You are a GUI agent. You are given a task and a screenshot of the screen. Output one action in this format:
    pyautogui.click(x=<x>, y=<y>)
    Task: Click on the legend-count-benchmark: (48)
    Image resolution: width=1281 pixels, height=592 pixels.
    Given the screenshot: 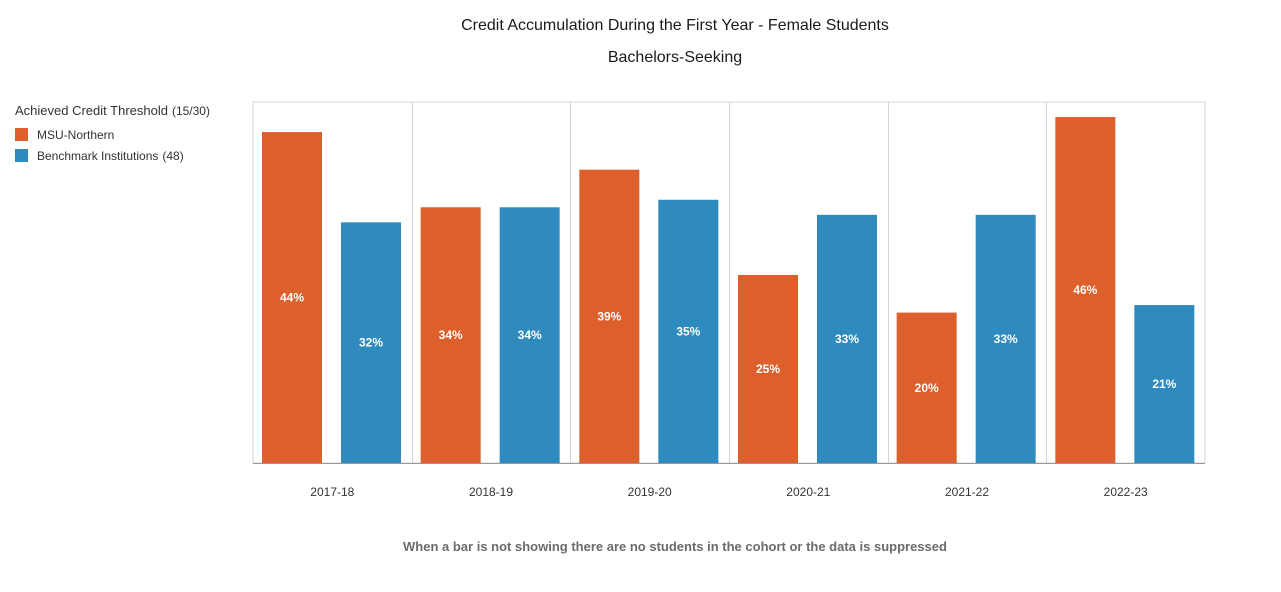 What is the action you would take?
    pyautogui.click(x=173, y=155)
    